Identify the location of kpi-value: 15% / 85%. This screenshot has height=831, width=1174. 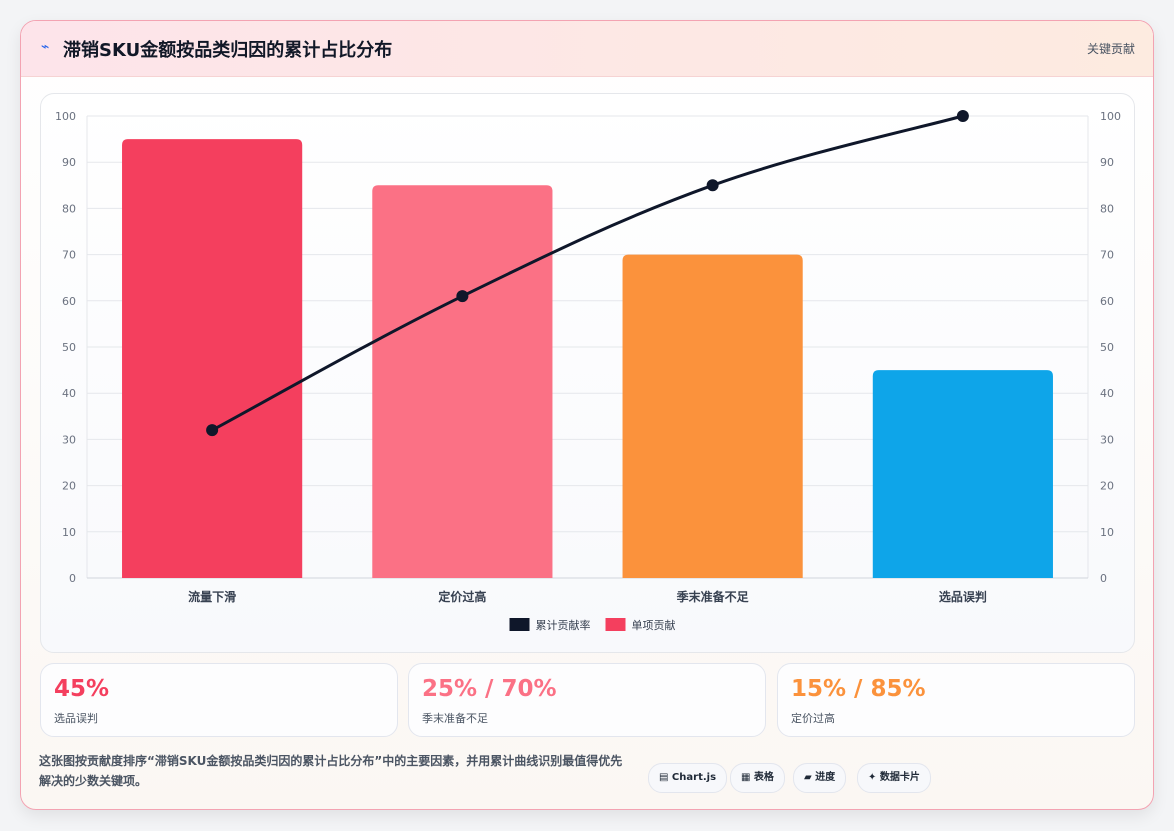
(858, 689).